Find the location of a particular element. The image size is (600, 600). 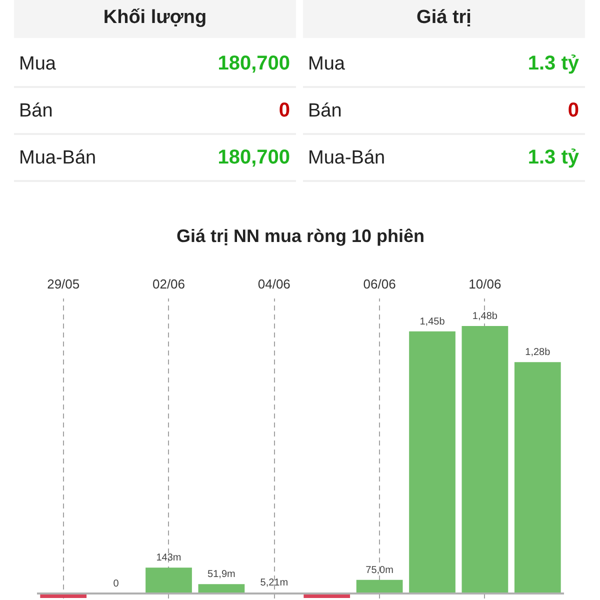

data-label: 51,9m is located at coordinates (222, 574).